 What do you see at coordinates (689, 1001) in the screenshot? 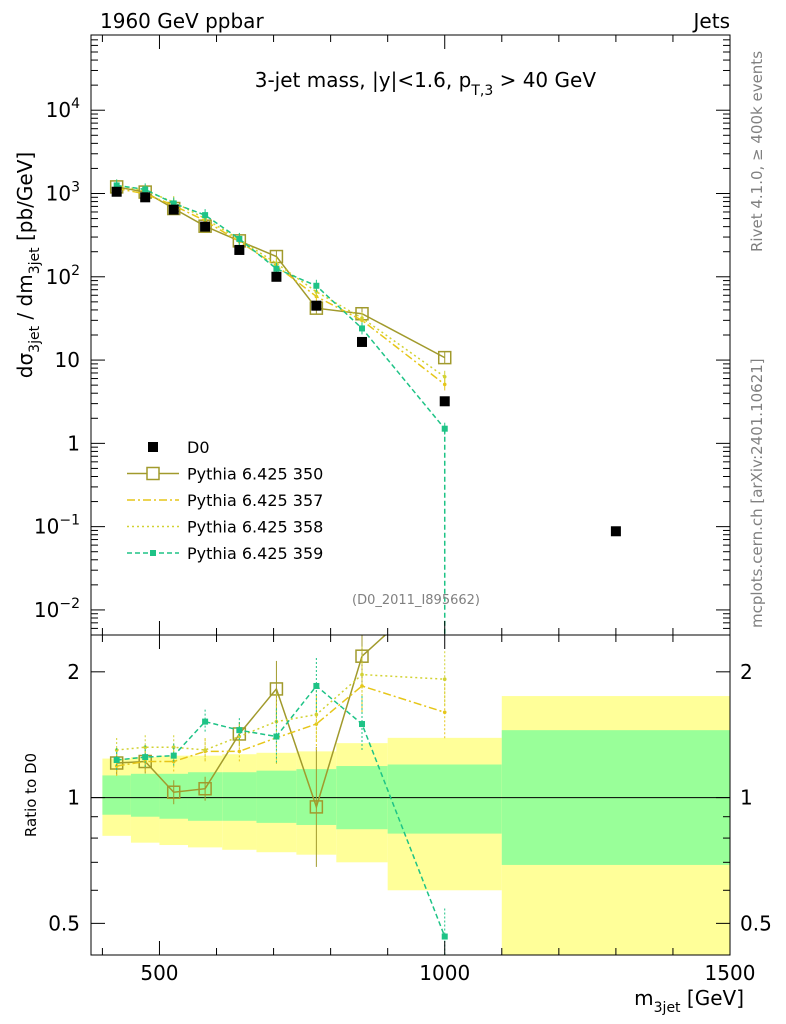
I see `x-axis-label: m3jet [GeV]` at bounding box center [689, 1001].